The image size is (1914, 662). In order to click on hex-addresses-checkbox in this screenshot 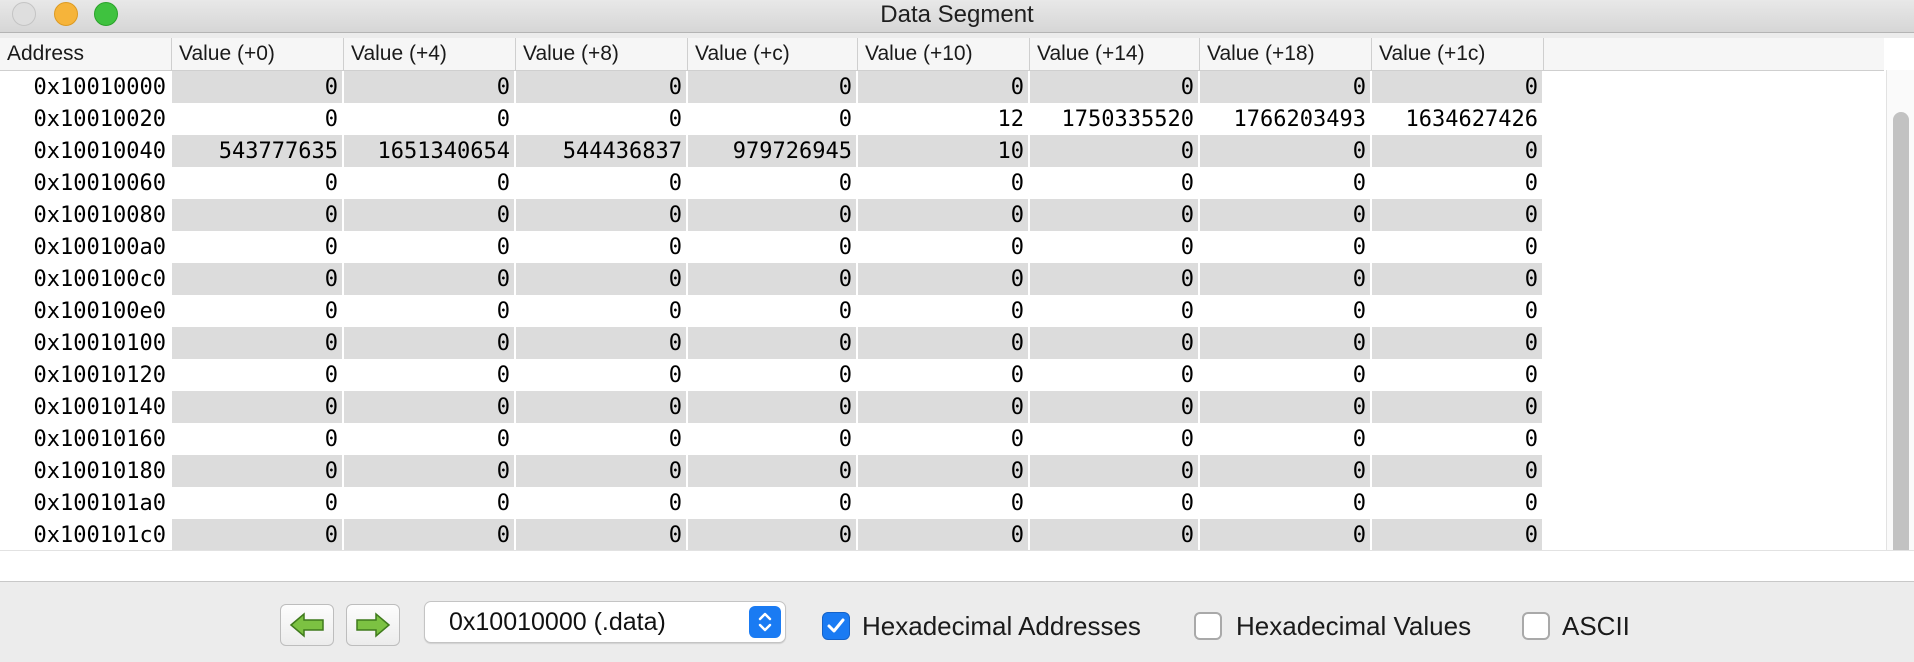, I will do `click(836, 626)`.